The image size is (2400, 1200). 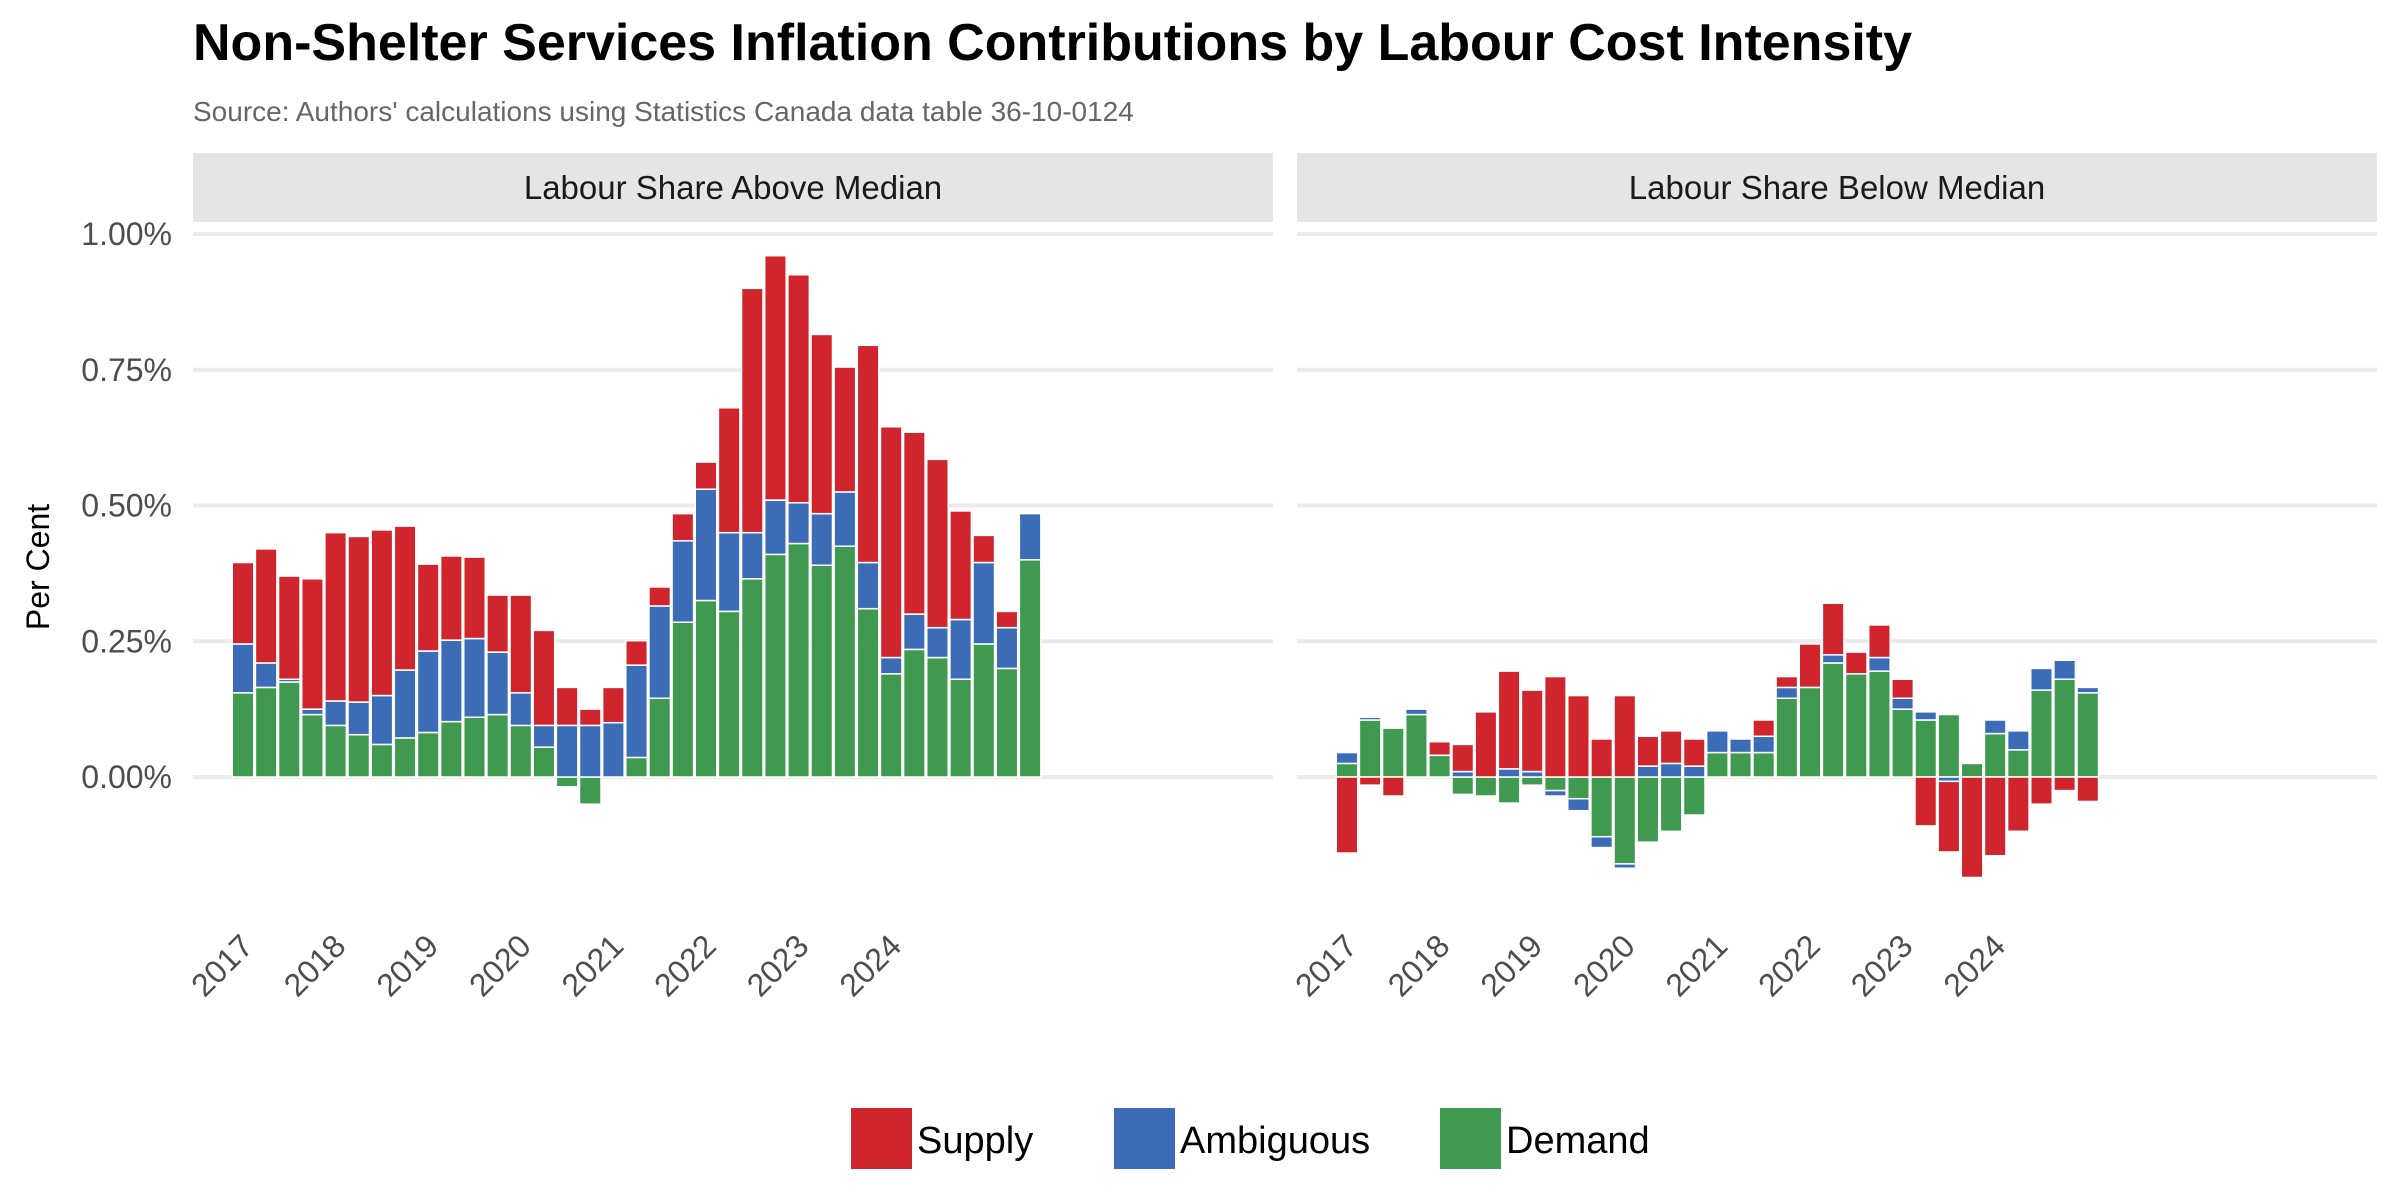 What do you see at coordinates (1419, 965) in the screenshot?
I see `x-tick-label: 2018` at bounding box center [1419, 965].